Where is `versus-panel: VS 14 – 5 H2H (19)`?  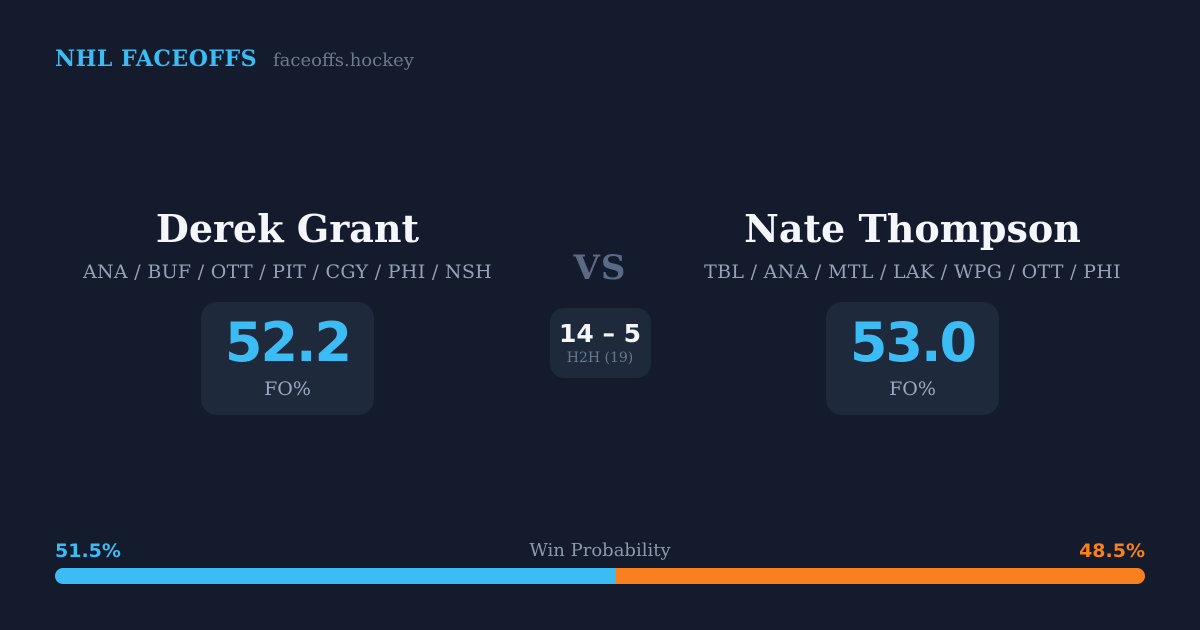
versus-panel: VS 14 – 5 H2H (19) is located at coordinates (600, 313).